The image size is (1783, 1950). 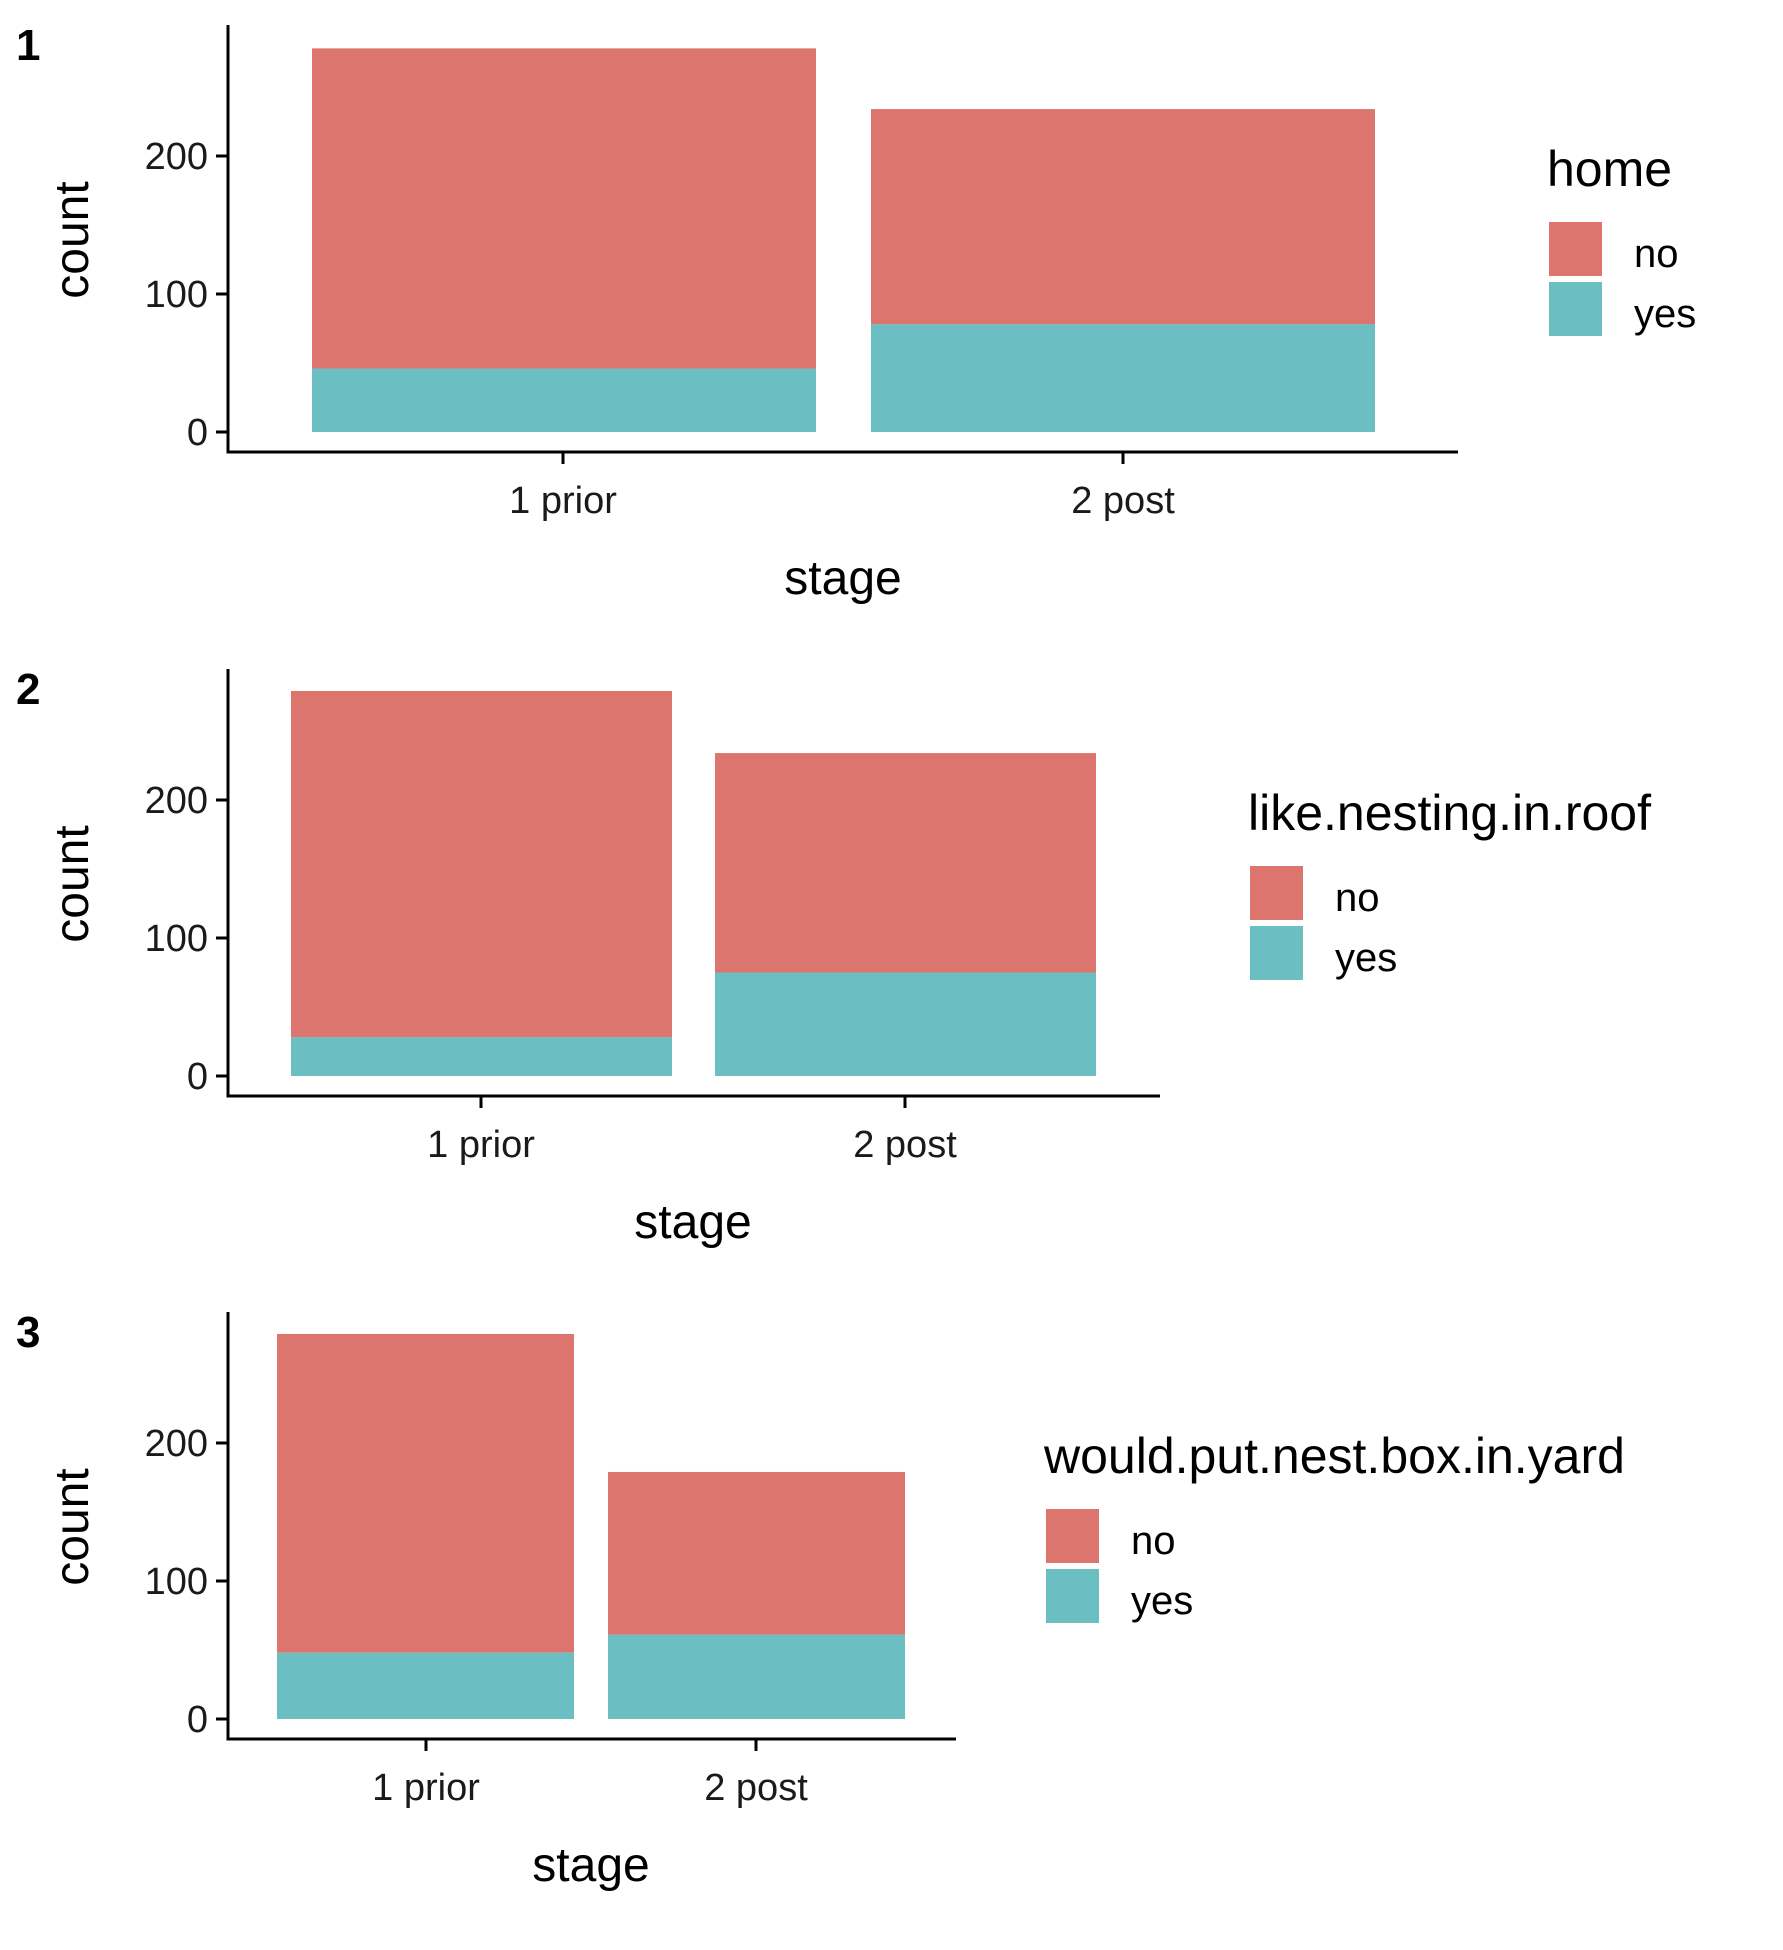 I want to click on legend: like.nesting.in.roof no yes, so click(x=1449, y=882).